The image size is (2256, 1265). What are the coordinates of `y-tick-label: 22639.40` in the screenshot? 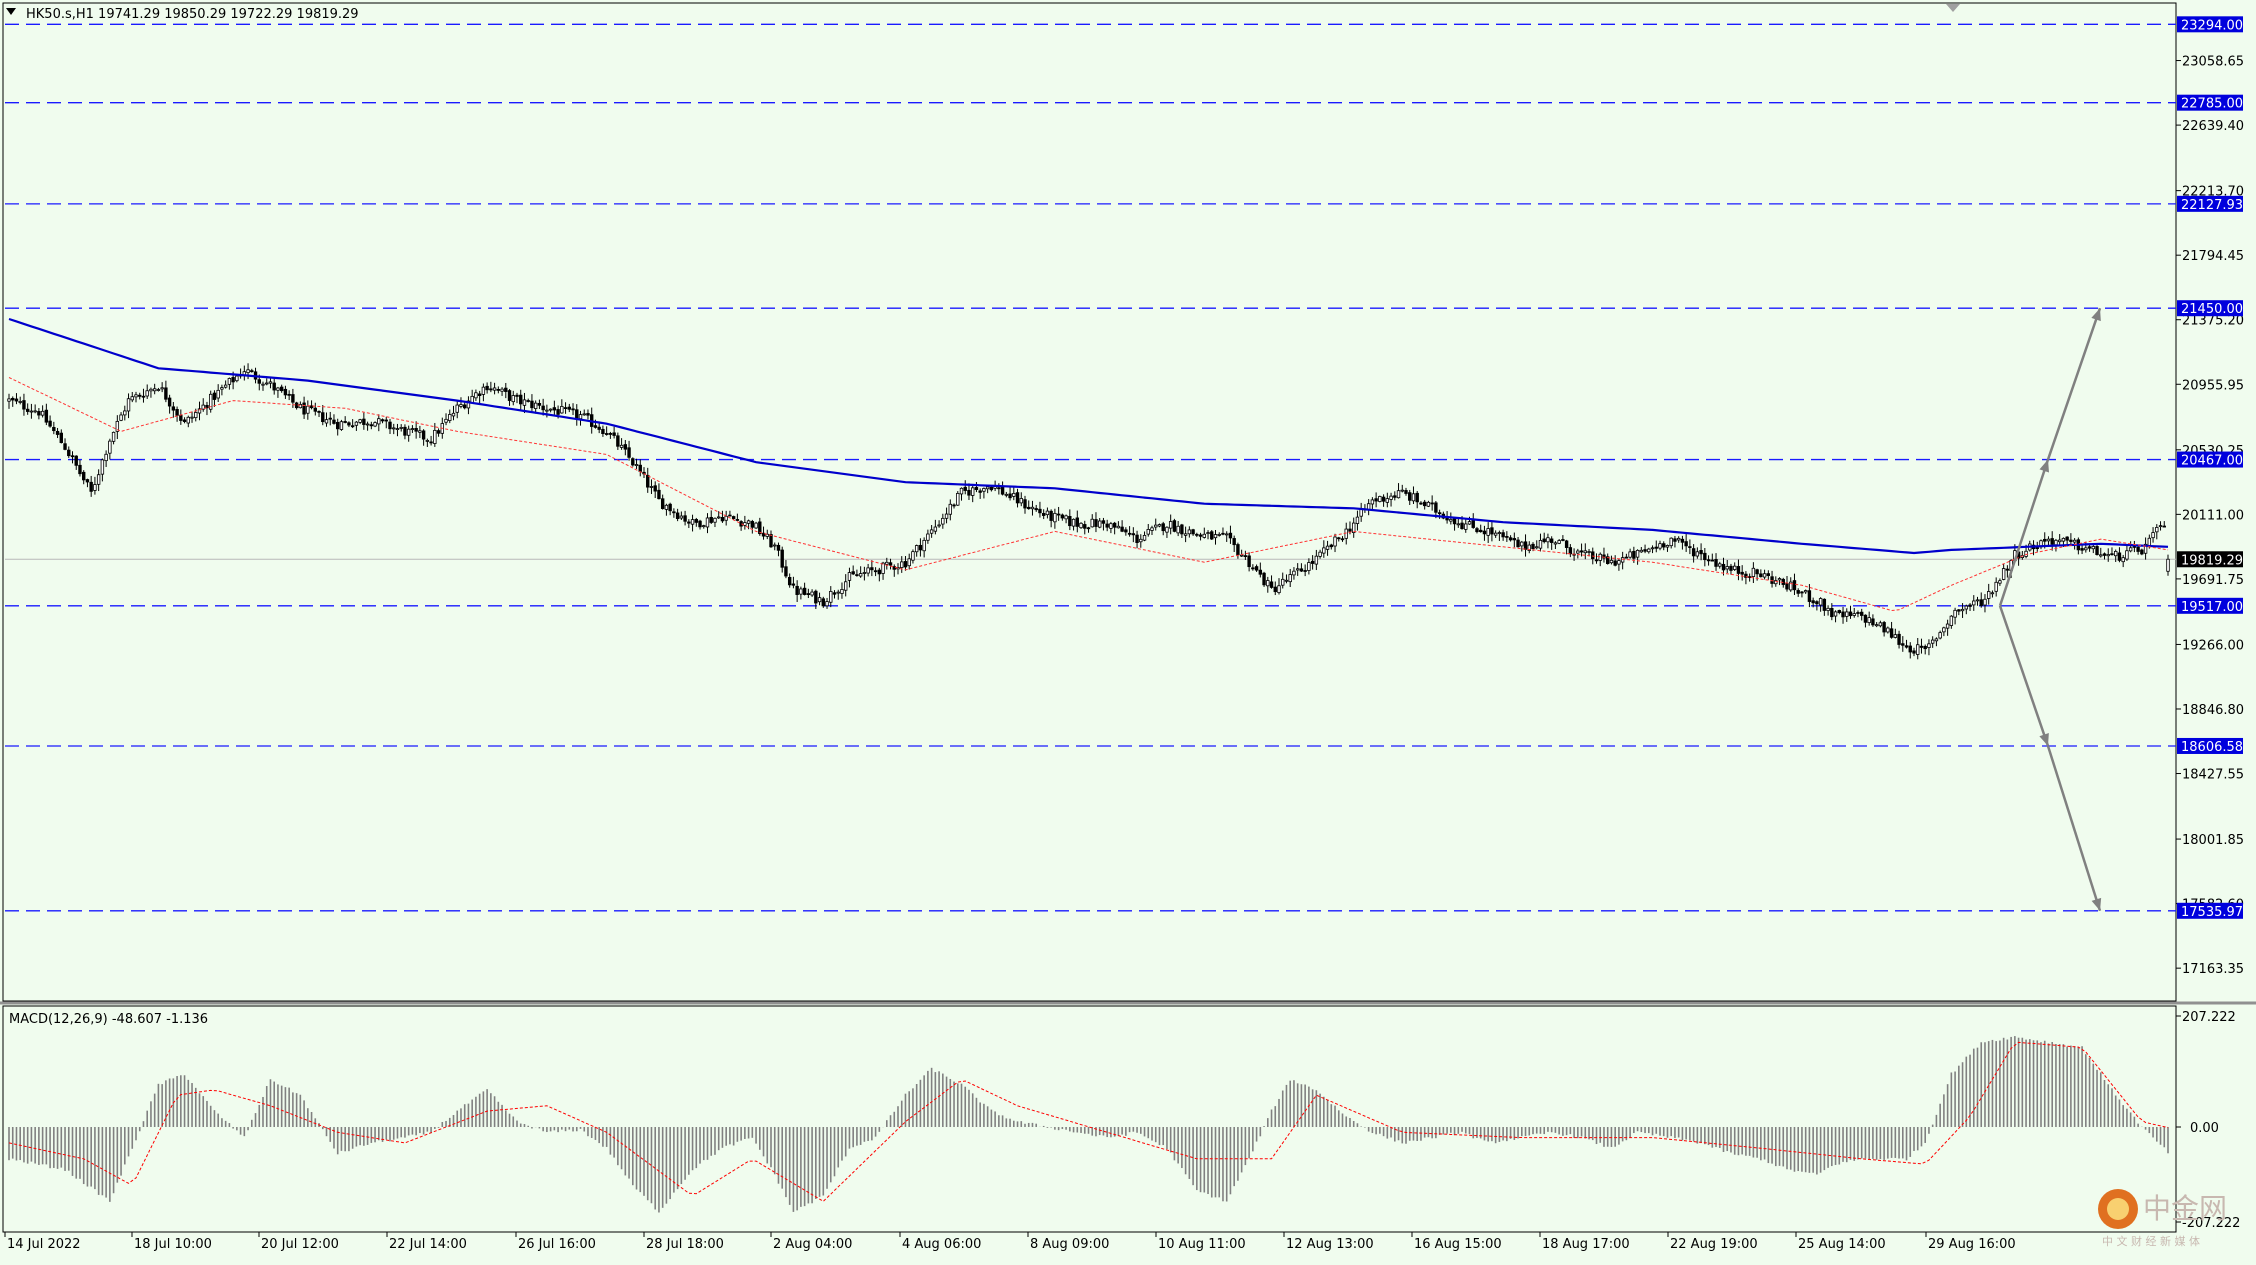 It's located at (2213, 126).